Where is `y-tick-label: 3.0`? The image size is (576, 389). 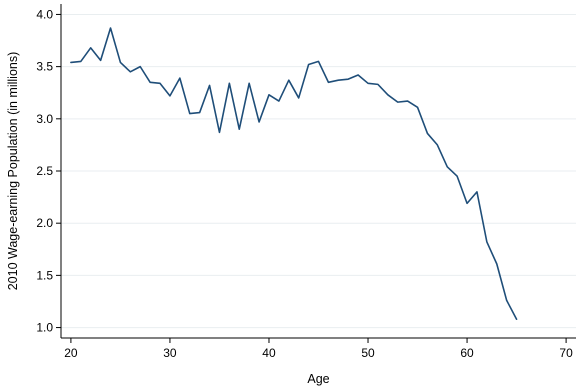
y-tick-label: 3.0 is located at coordinates (44, 119).